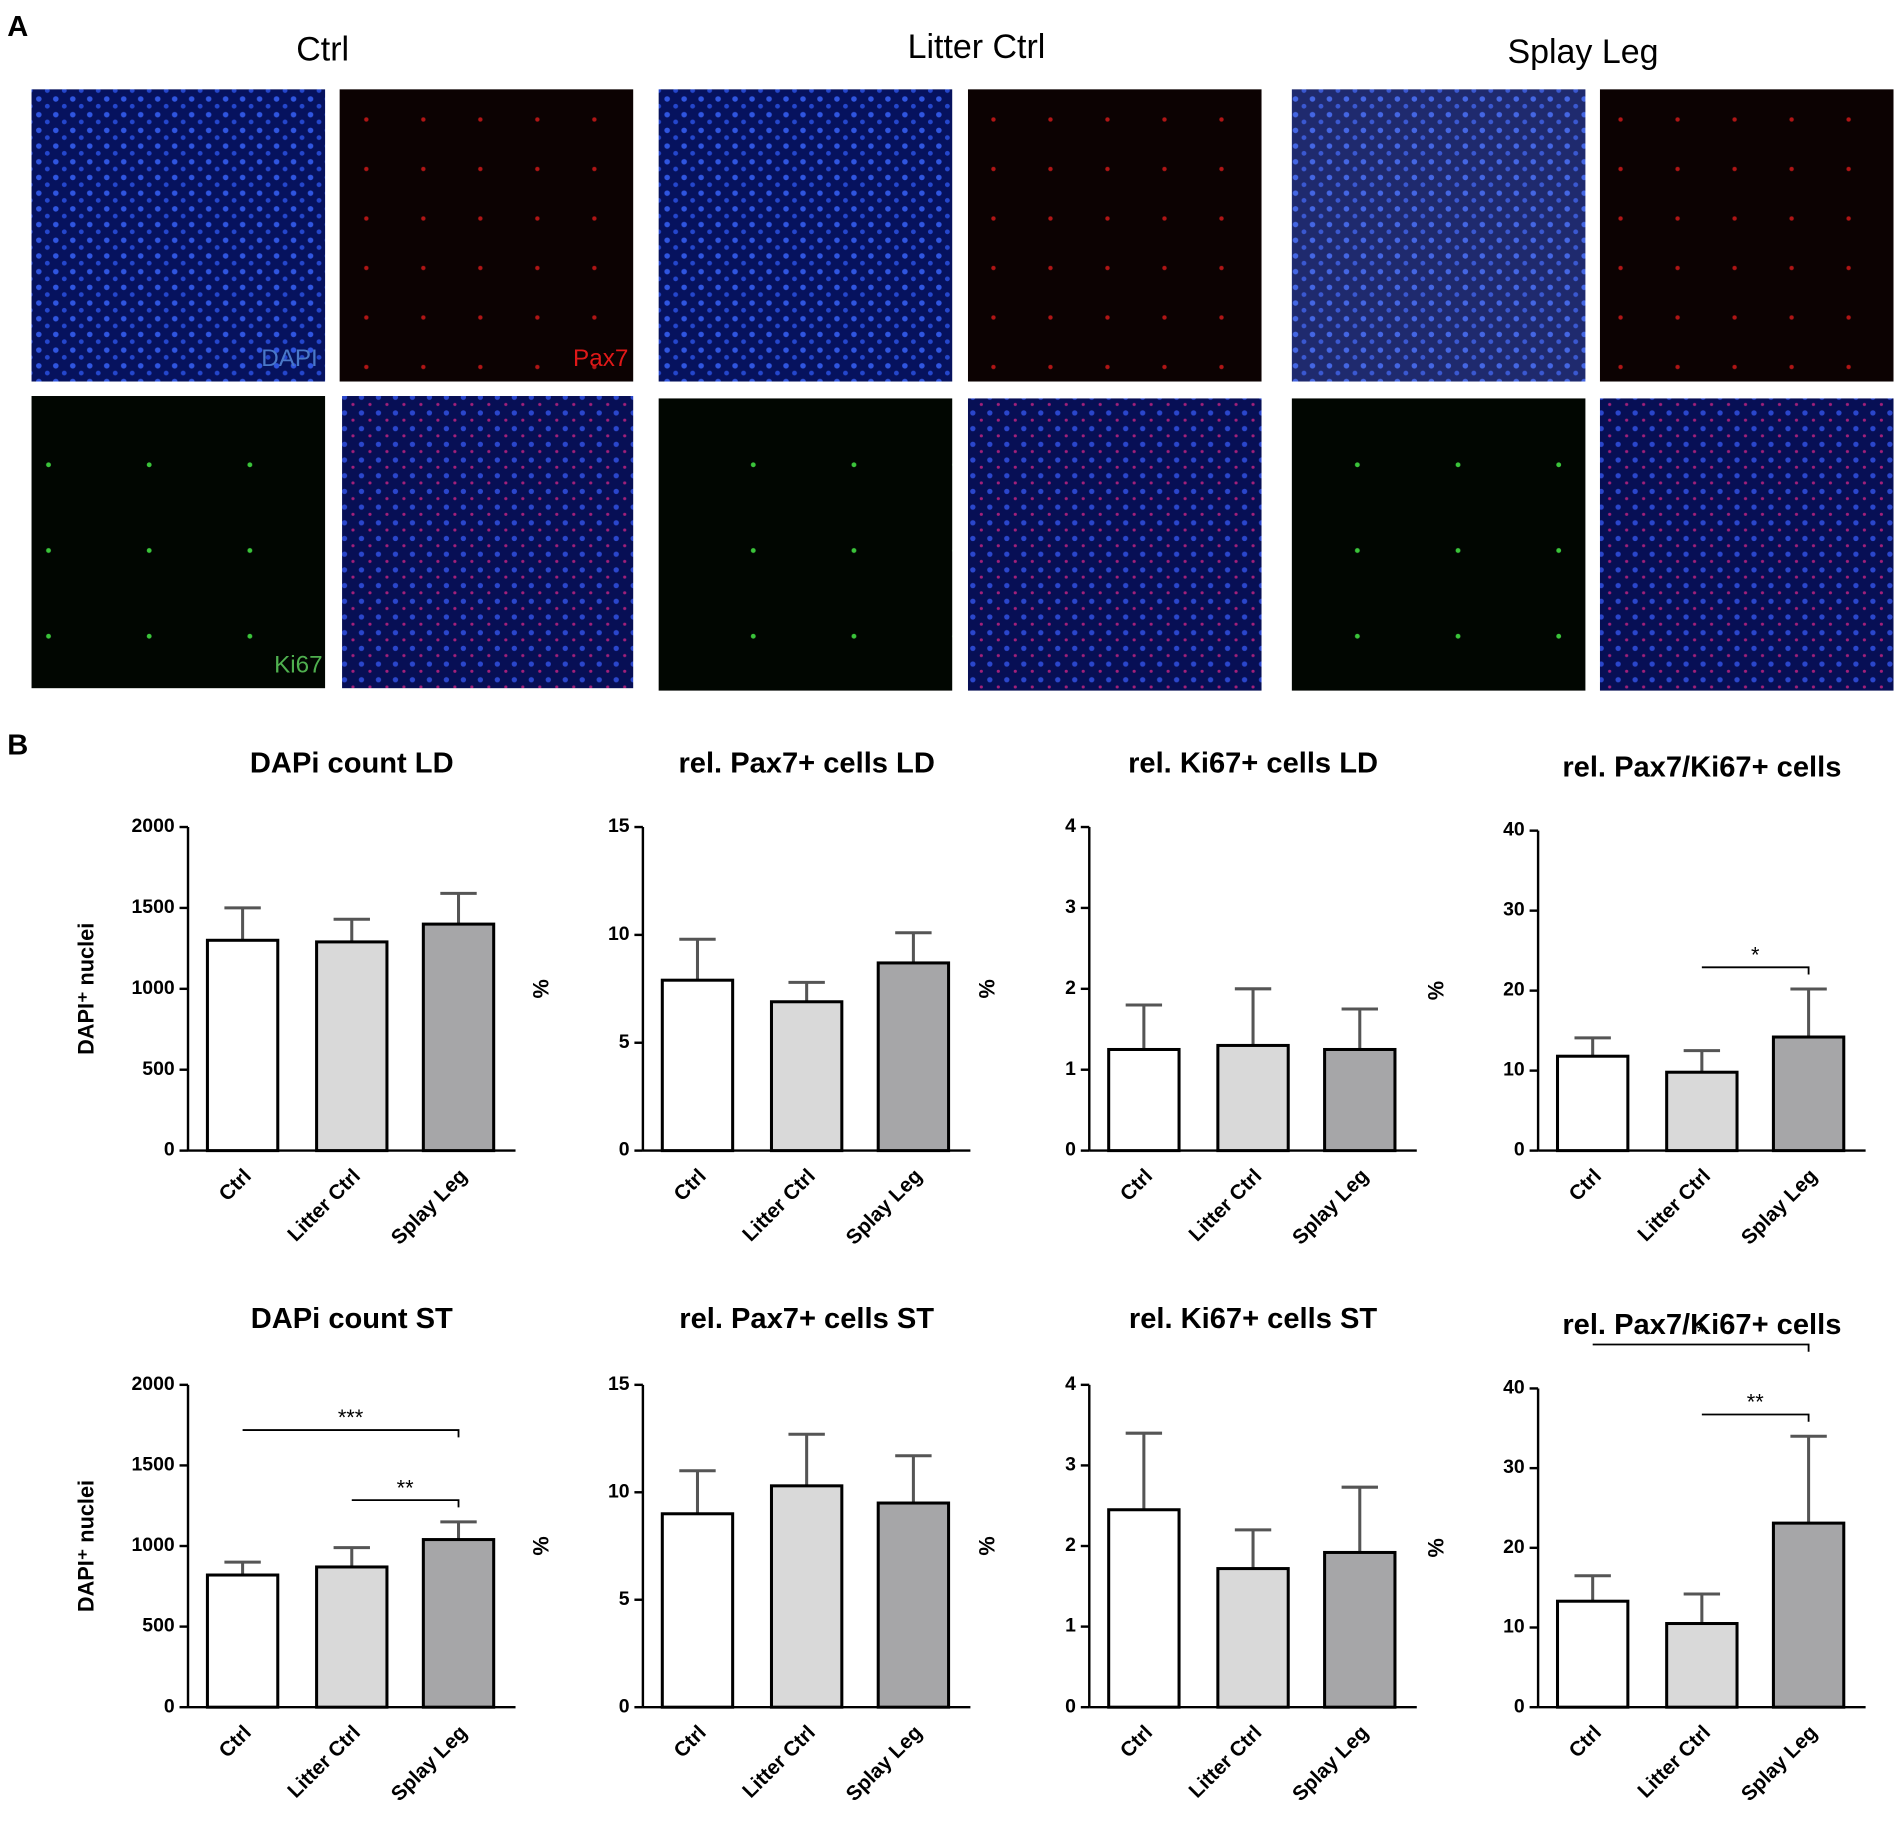 This screenshot has width=1902, height=1840. I want to click on stain-label: Pax7, so click(600, 358).